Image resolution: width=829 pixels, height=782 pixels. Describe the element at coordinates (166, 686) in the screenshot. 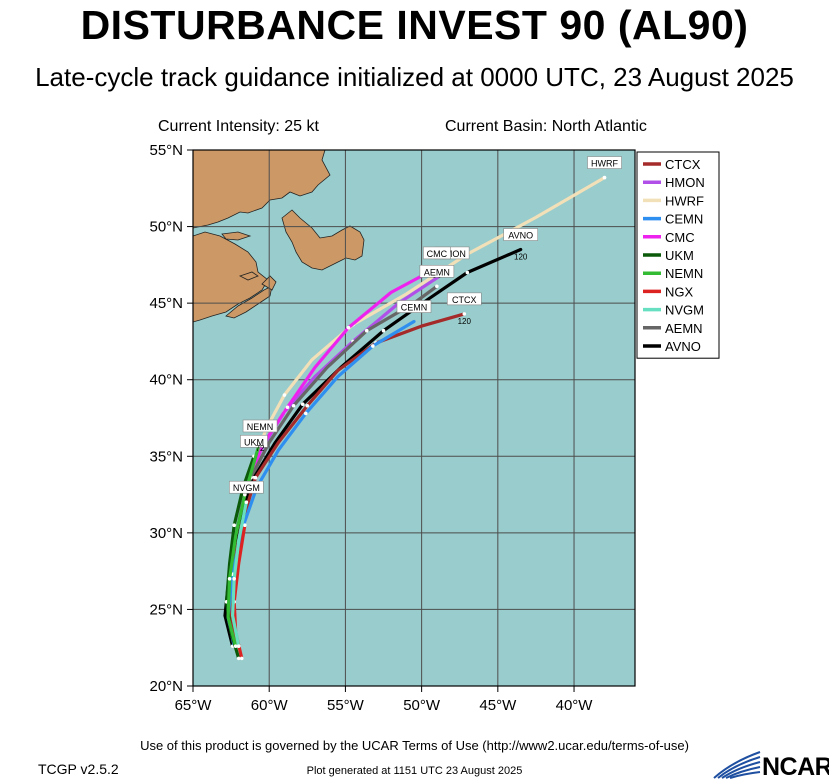

I see `lat-tick-label: 20°N` at that location.